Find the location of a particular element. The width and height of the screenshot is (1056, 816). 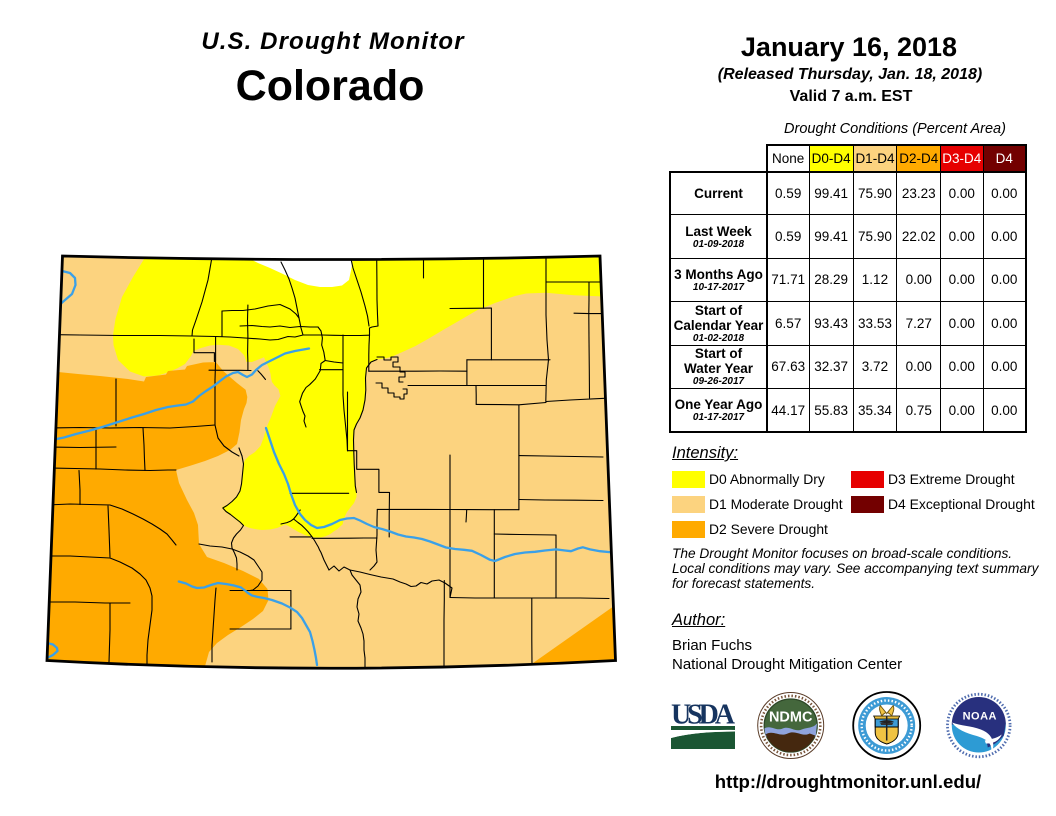

svg-text: NDMC is located at coordinates (791, 718).